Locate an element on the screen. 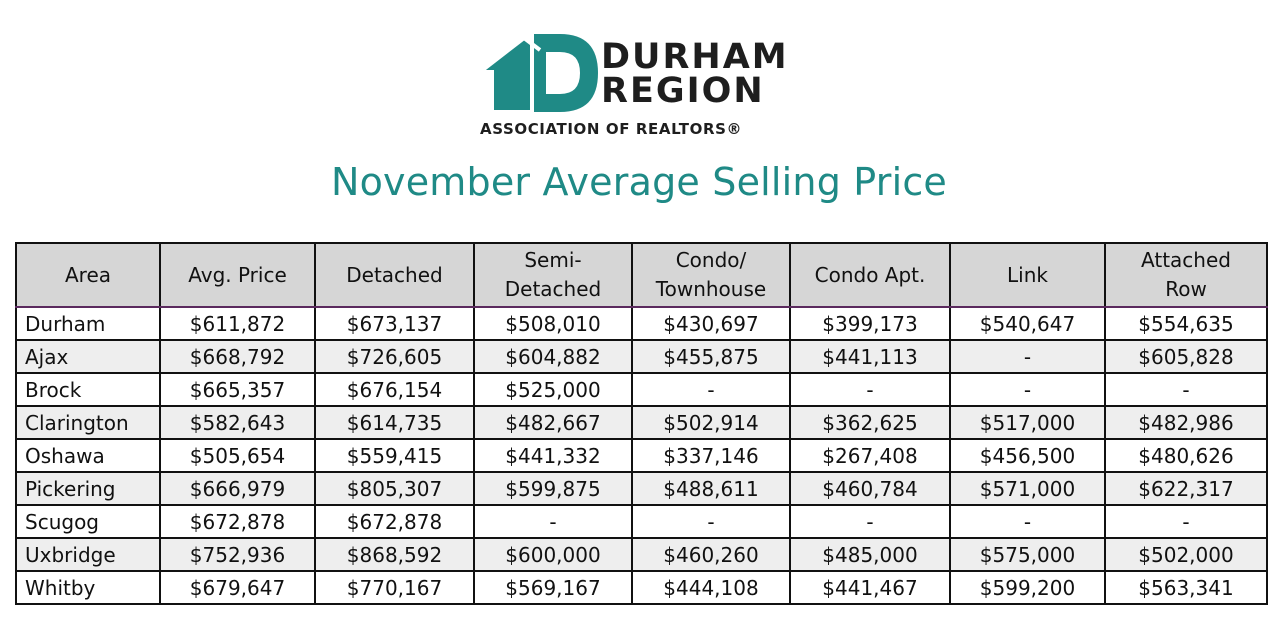 This screenshot has width=1278, height=634. area-cell: Clarington is located at coordinates (88, 422).